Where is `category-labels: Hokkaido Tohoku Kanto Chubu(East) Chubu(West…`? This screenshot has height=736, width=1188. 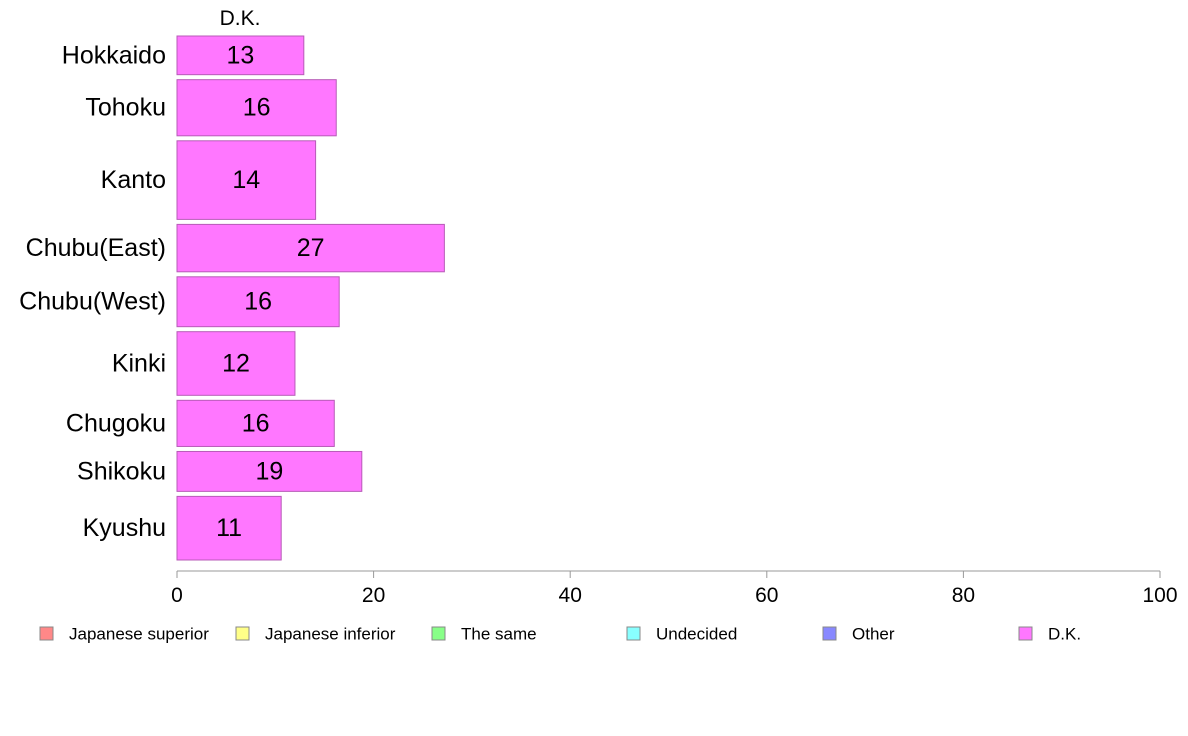
category-labels: Hokkaido Tohoku Kanto Chubu(East) Chubu(West… is located at coordinates (92, 291).